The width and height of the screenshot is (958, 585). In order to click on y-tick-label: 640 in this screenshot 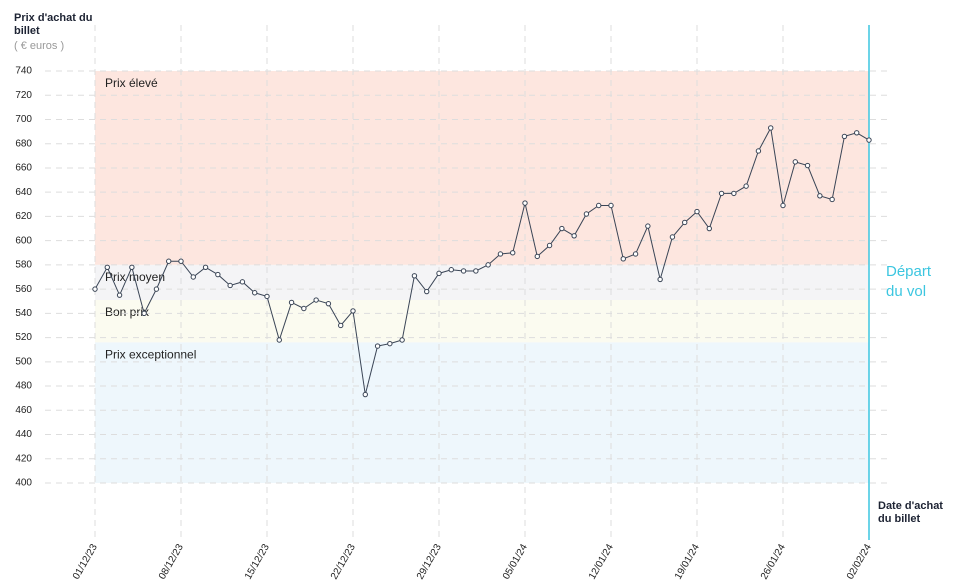, I will do `click(23, 192)`.